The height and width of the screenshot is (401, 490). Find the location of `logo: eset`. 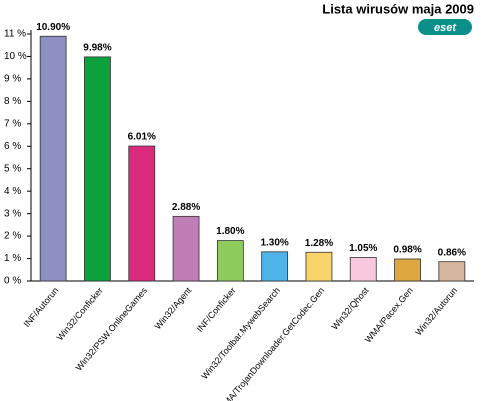

logo: eset is located at coordinates (445, 27).